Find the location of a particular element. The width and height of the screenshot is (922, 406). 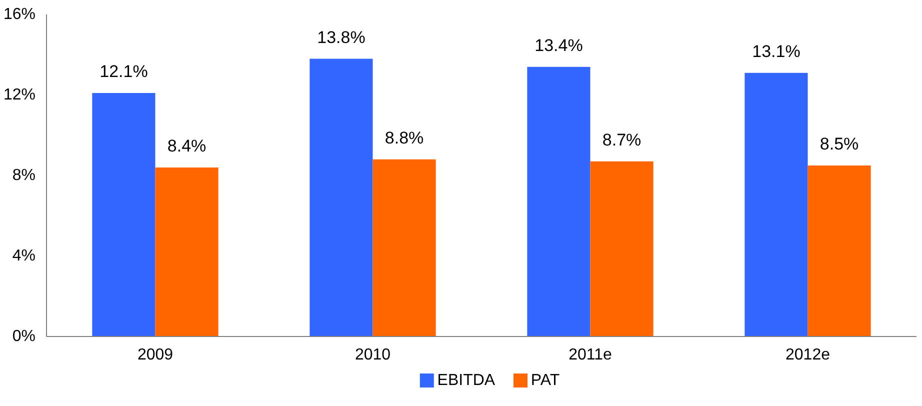

data-label: 8.7% is located at coordinates (622, 140).